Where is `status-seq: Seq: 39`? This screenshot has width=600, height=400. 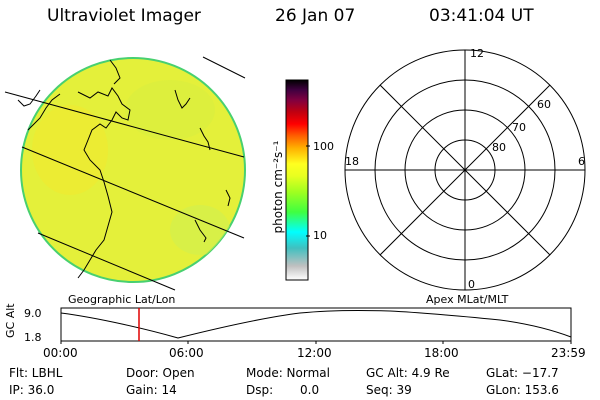
status-seq: Seq: 39 is located at coordinates (389, 390).